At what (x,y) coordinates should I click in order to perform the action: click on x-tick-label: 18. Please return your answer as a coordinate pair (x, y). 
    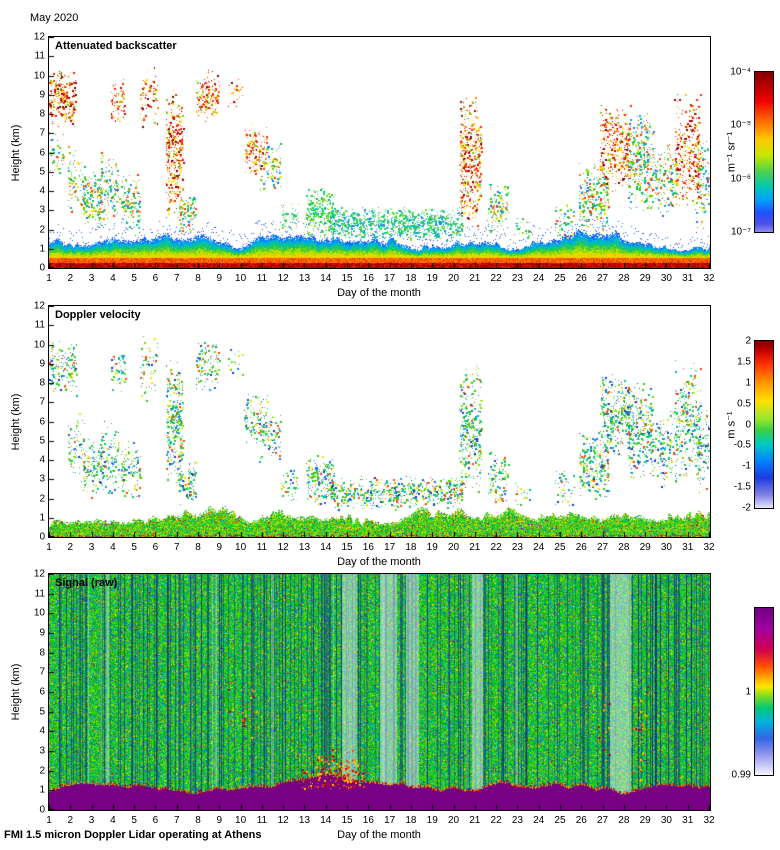
    Looking at the image, I should click on (411, 820).